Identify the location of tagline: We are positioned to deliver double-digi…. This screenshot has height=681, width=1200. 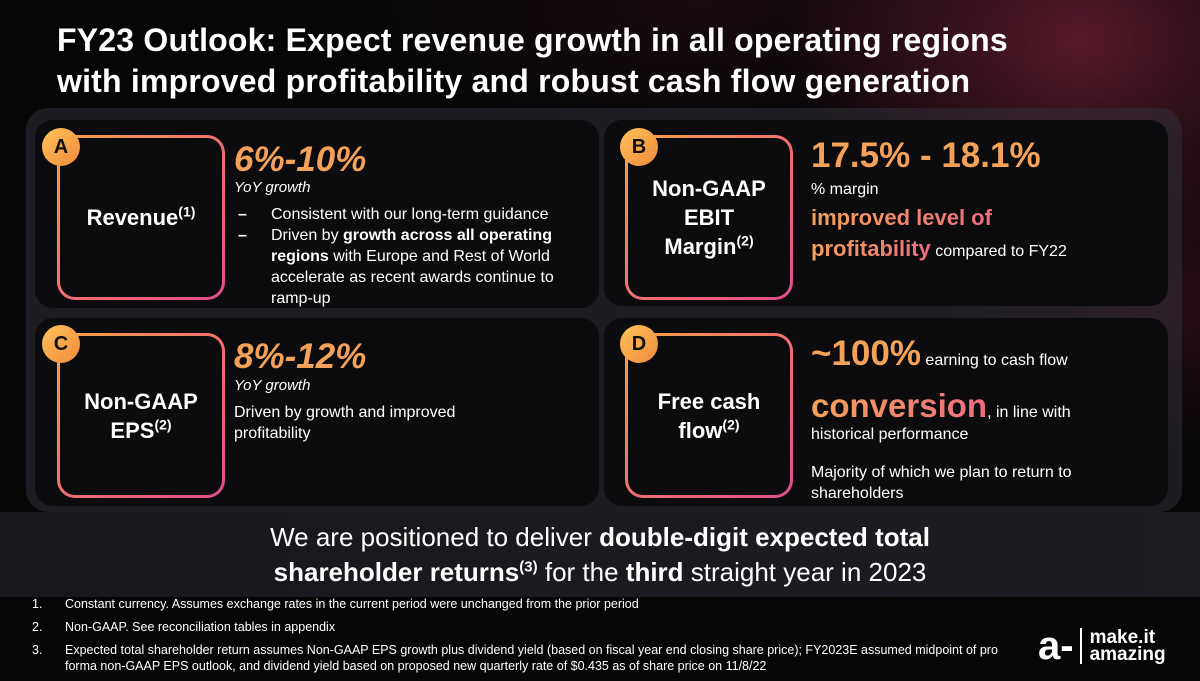
(600, 555).